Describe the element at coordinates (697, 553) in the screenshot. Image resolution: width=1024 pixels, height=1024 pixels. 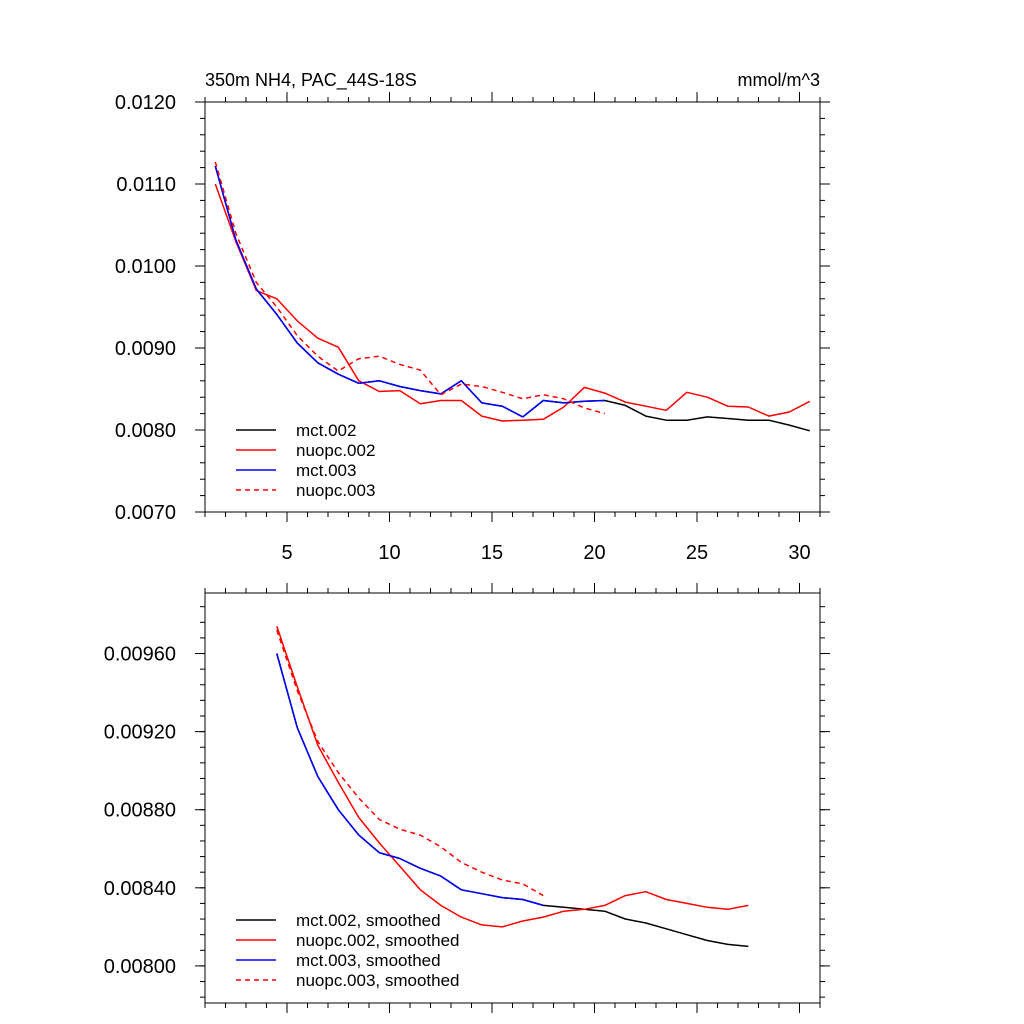
I see `x-tick-label: 25` at that location.